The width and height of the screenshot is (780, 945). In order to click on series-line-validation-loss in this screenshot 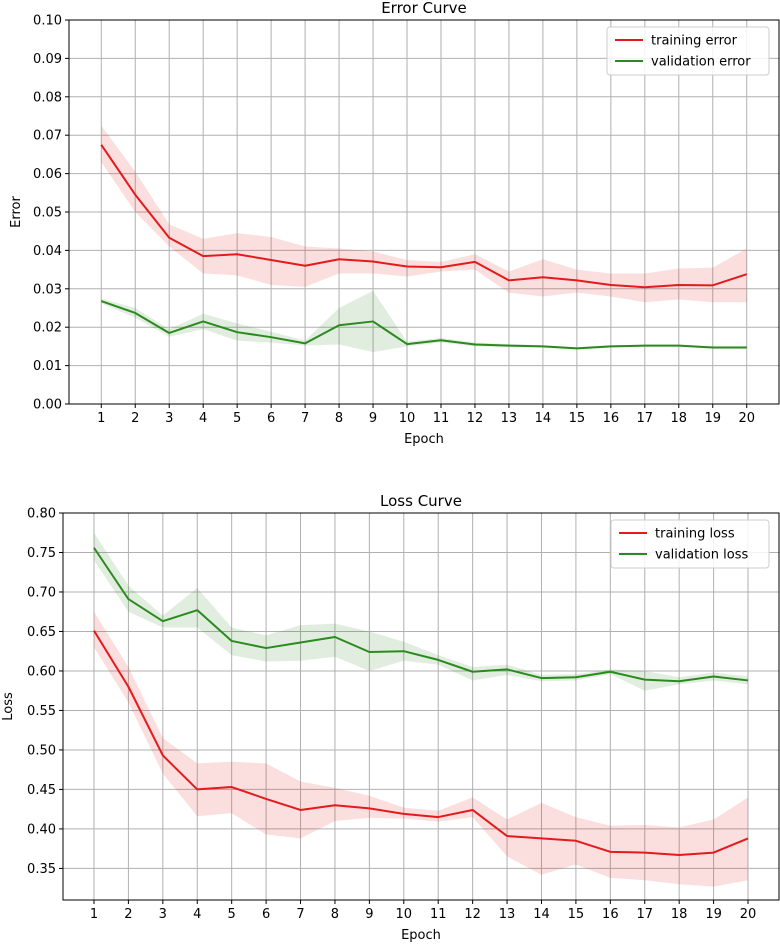, I will do `click(421, 615)`.